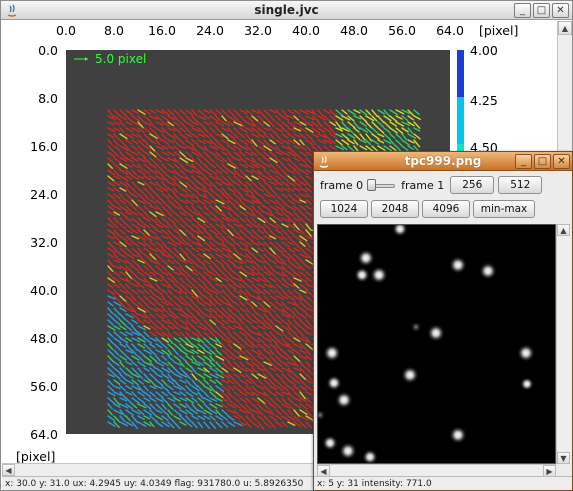 The height and width of the screenshot is (491, 573). I want to click on range-512-button: 512, so click(520, 185).